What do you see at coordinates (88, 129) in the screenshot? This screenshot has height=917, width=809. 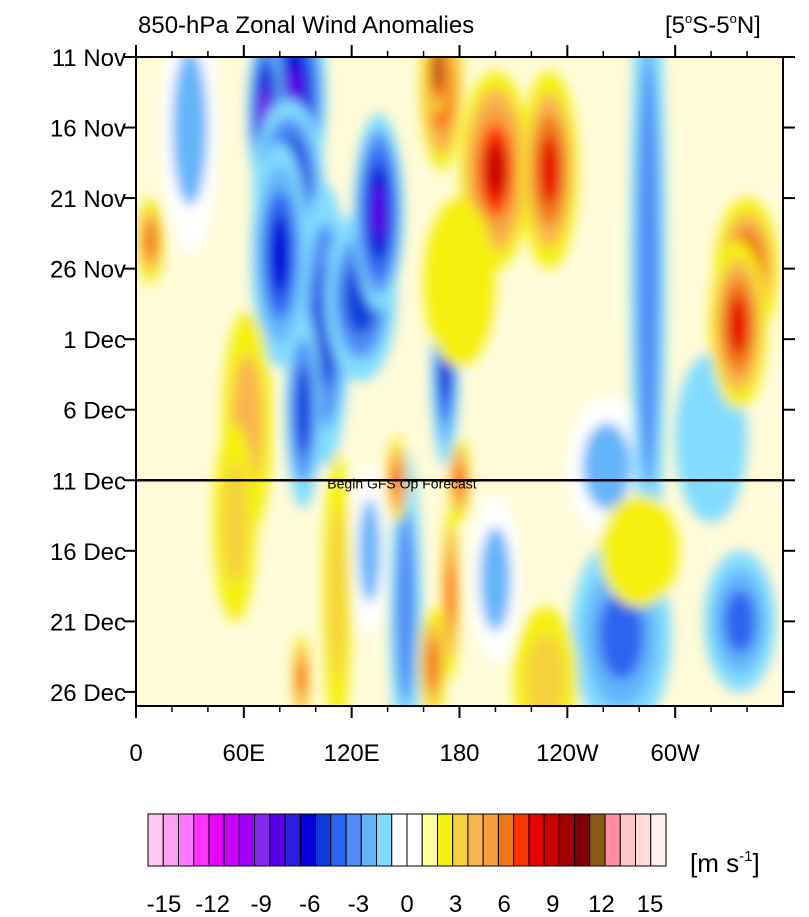 I see `y-tick-label-1: 16 Nov` at bounding box center [88, 129].